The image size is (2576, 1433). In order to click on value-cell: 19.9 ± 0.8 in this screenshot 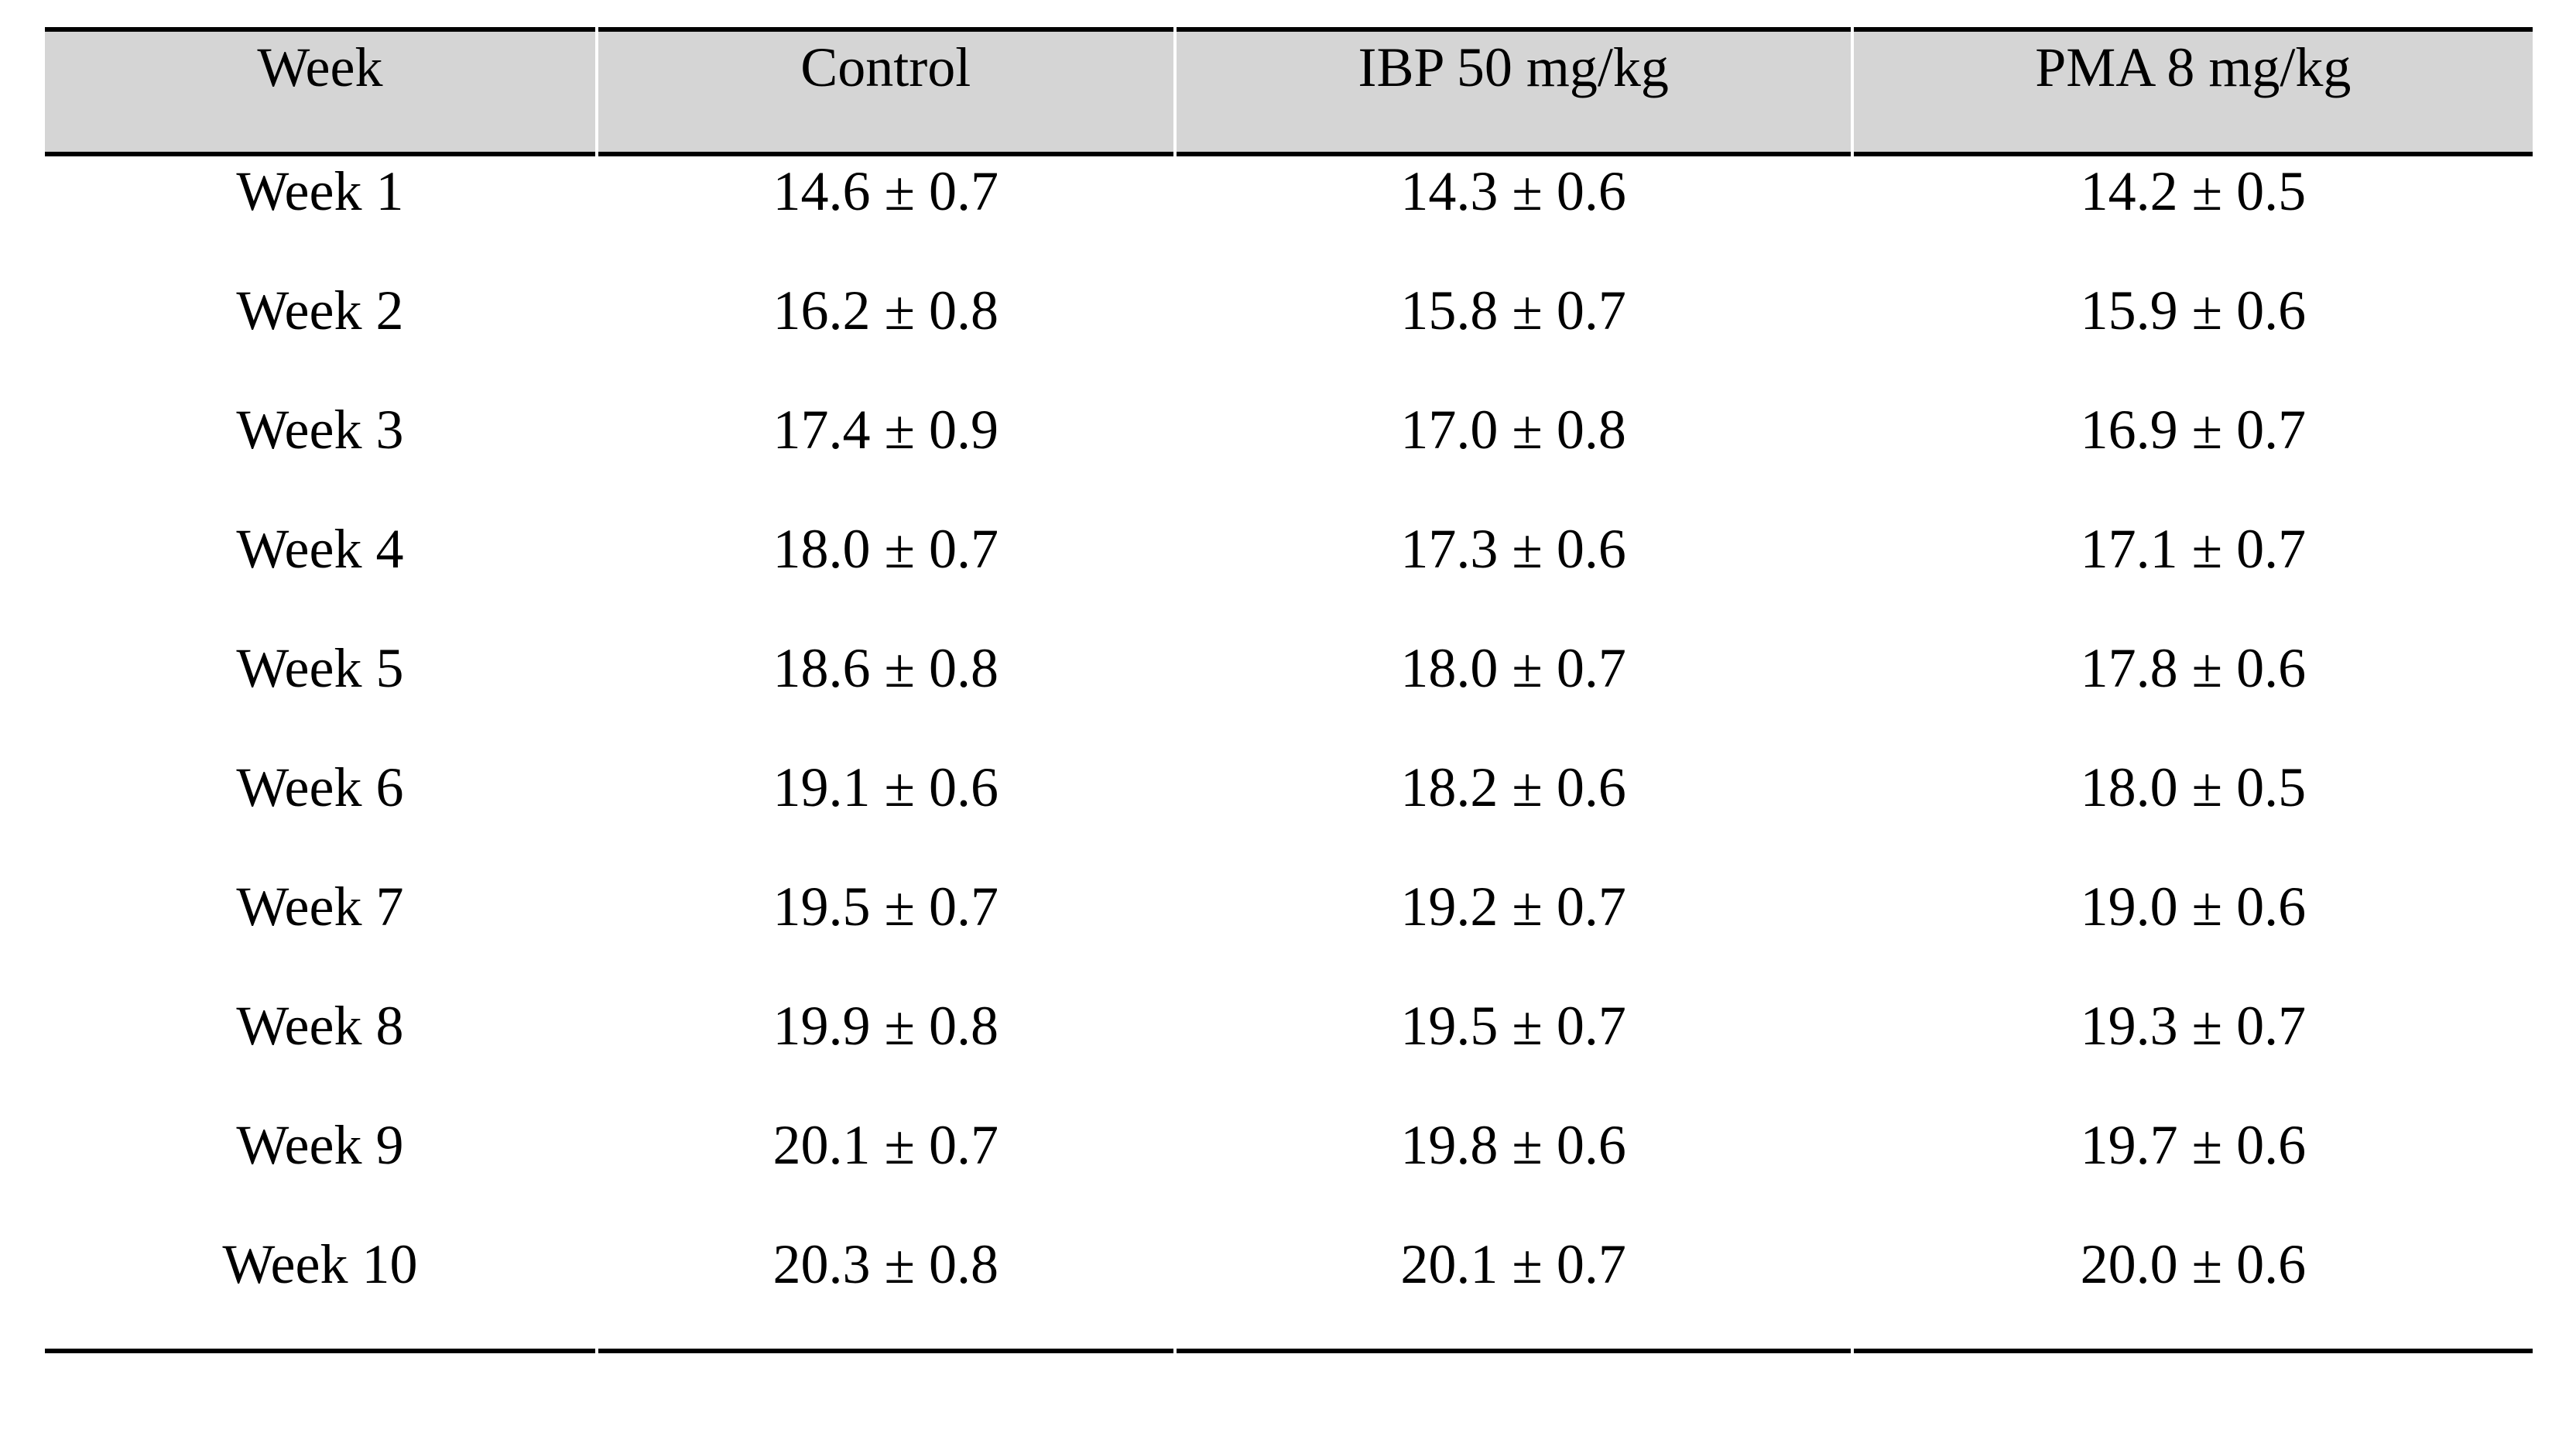, I will do `click(885, 1026)`.